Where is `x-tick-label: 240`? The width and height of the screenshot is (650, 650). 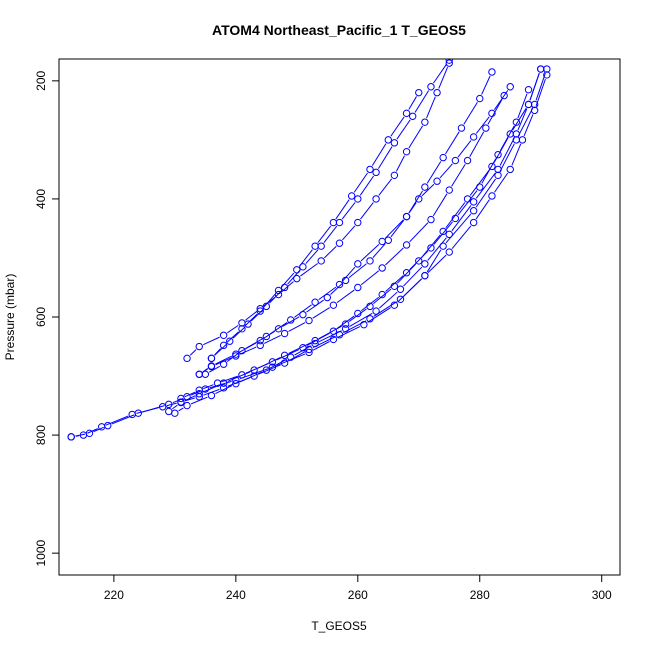
x-tick-label: 240 is located at coordinates (236, 595).